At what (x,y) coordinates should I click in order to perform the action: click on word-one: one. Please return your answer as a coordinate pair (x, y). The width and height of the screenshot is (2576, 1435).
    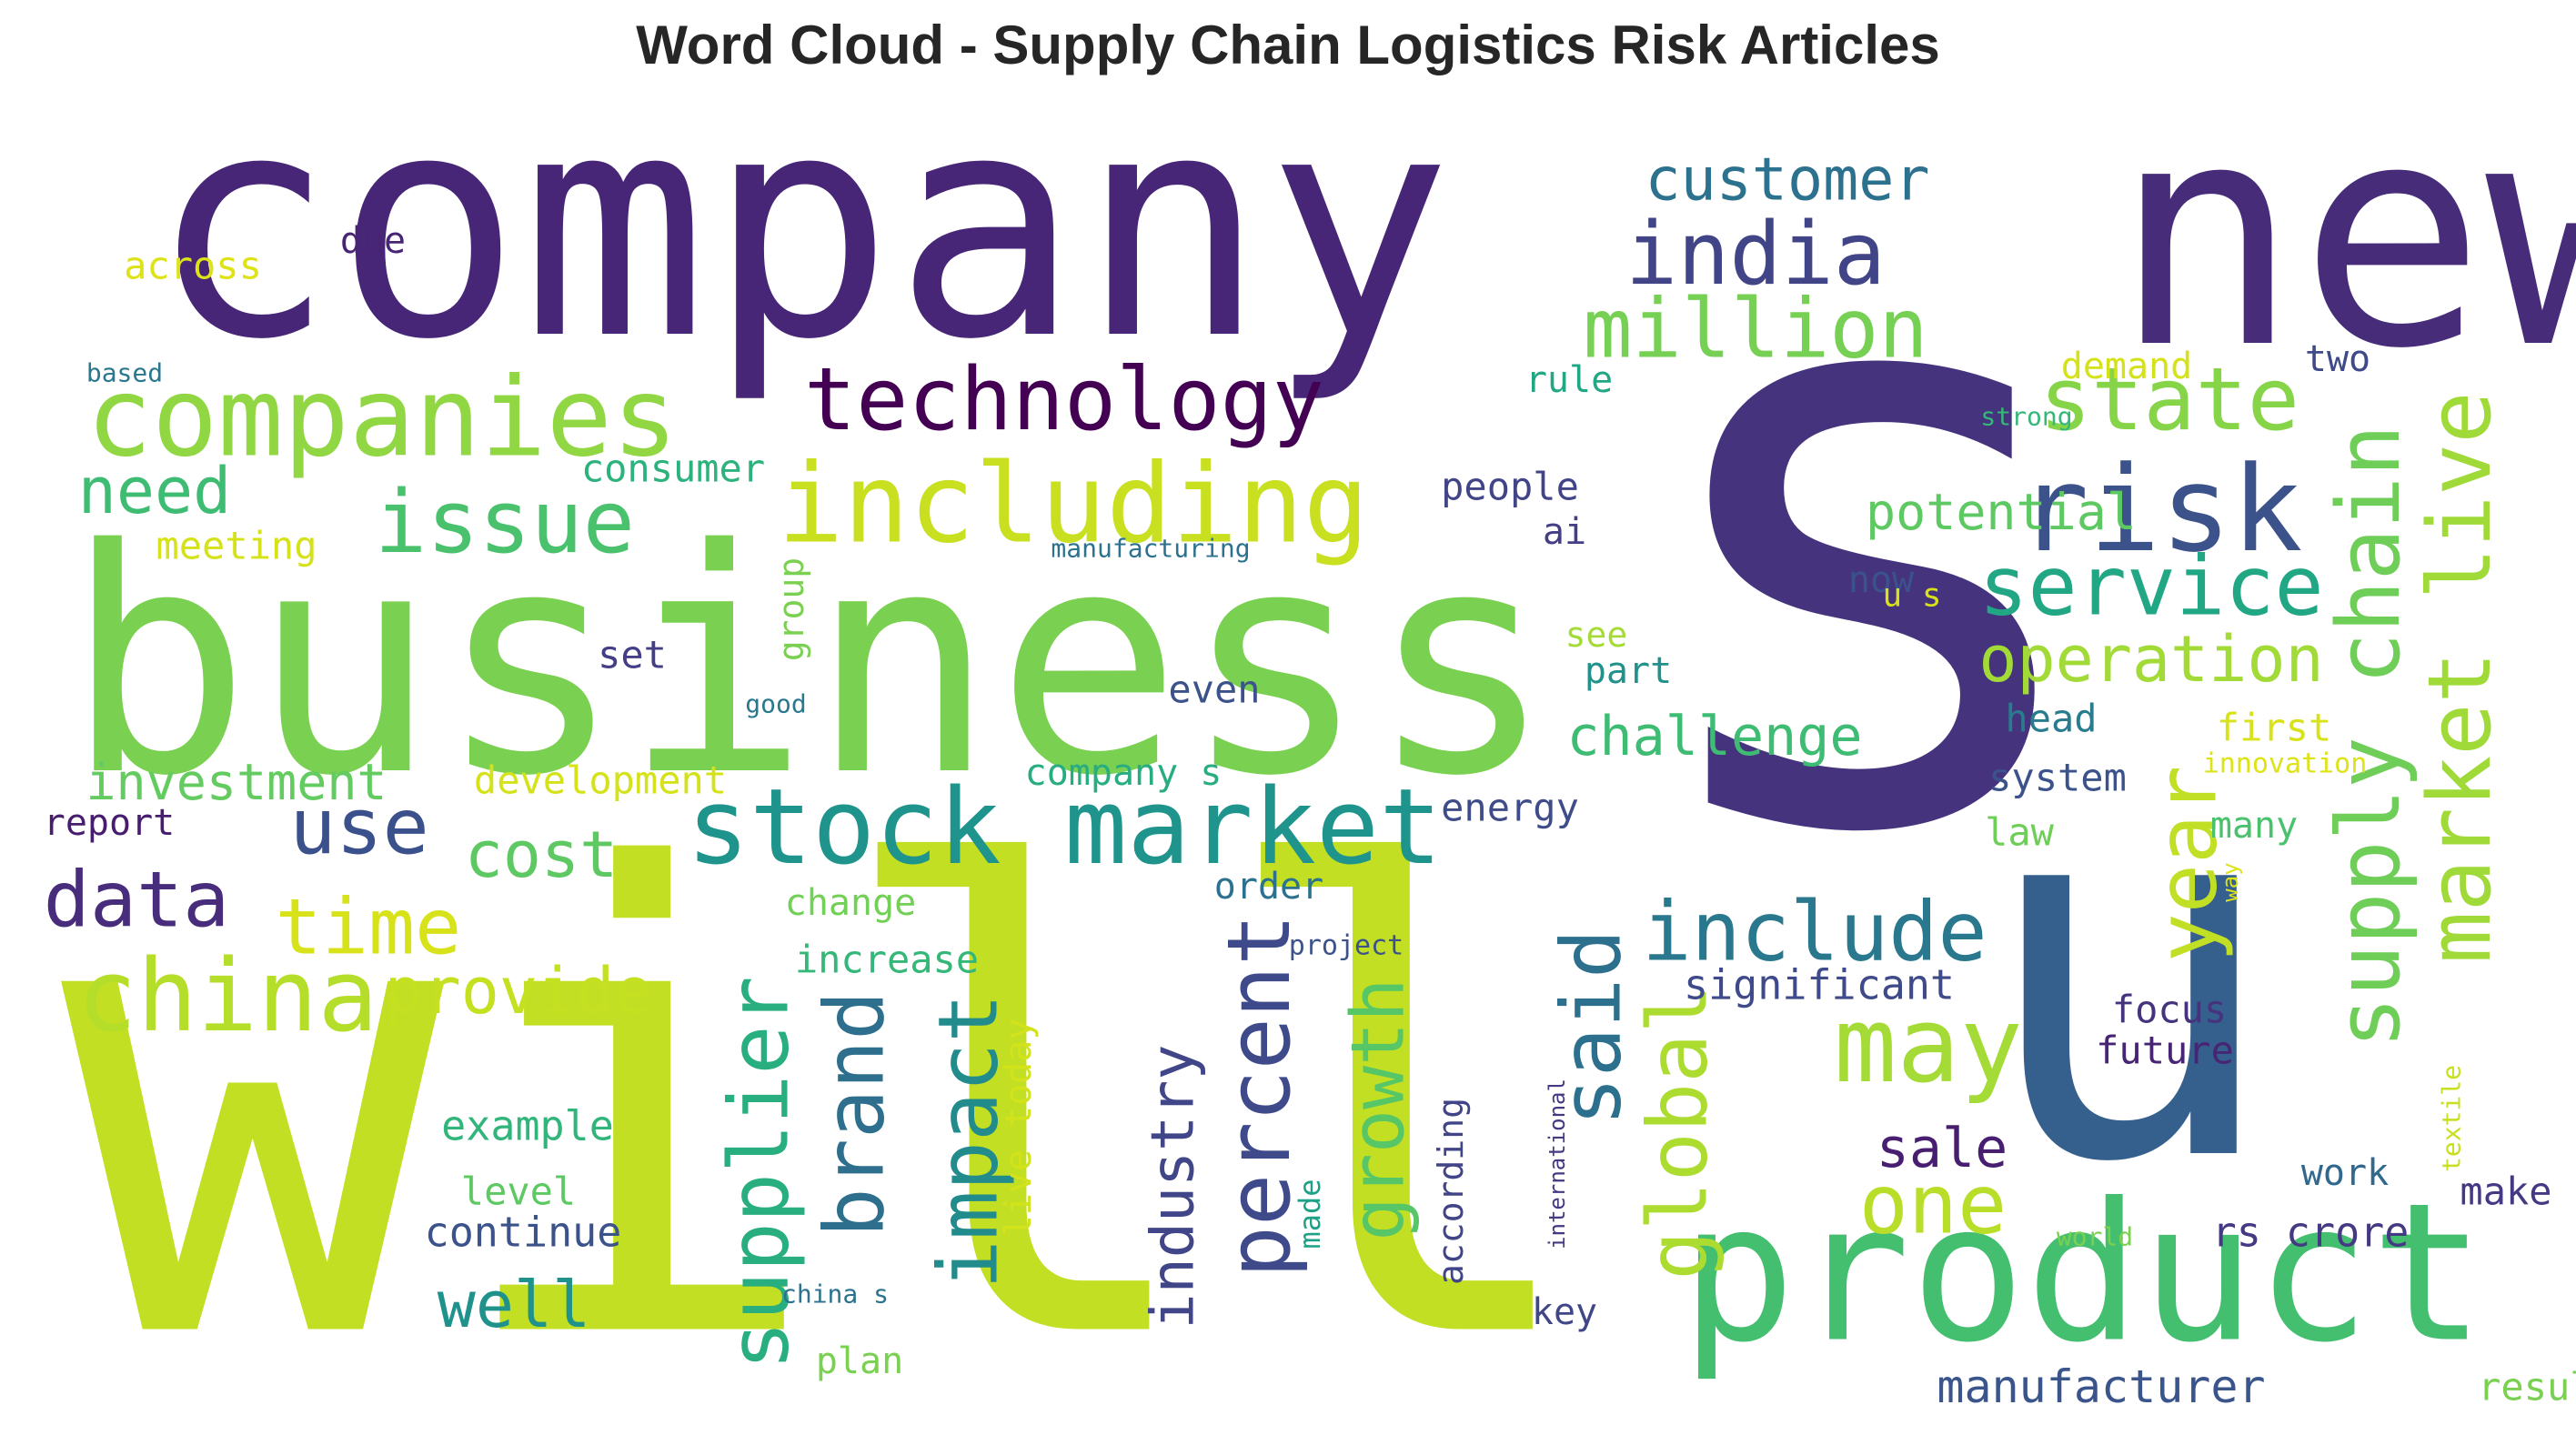
    Looking at the image, I should click on (1933, 1205).